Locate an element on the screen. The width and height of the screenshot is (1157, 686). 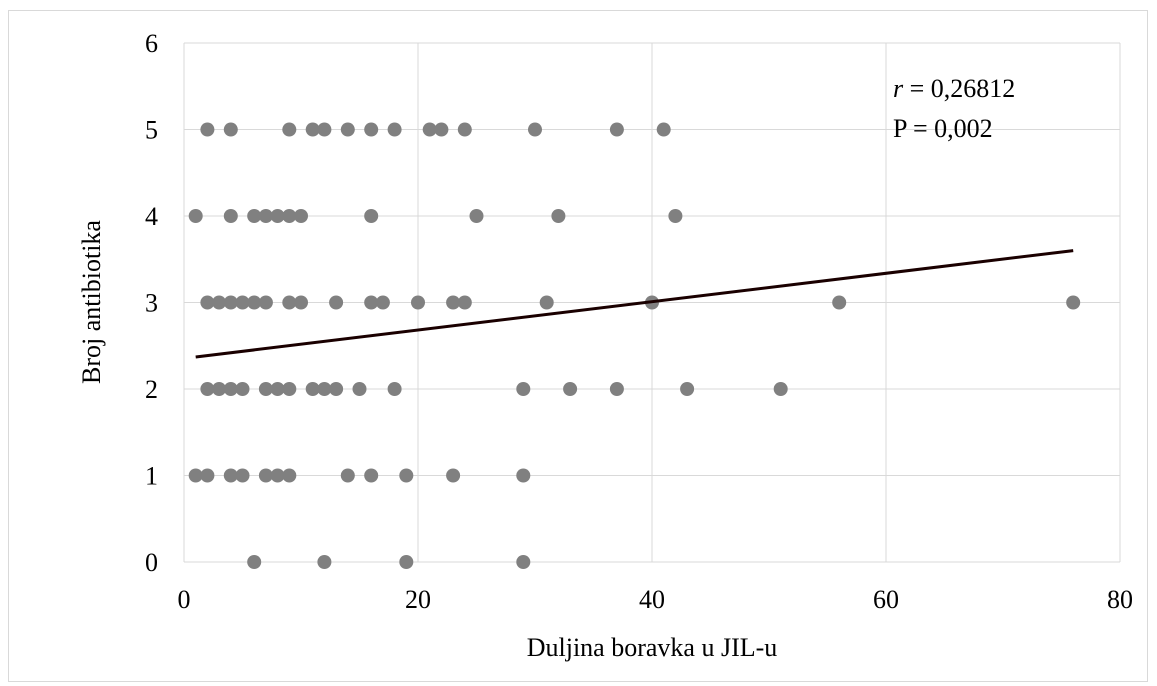
y-tick-label: 1 is located at coordinates (151, 476).